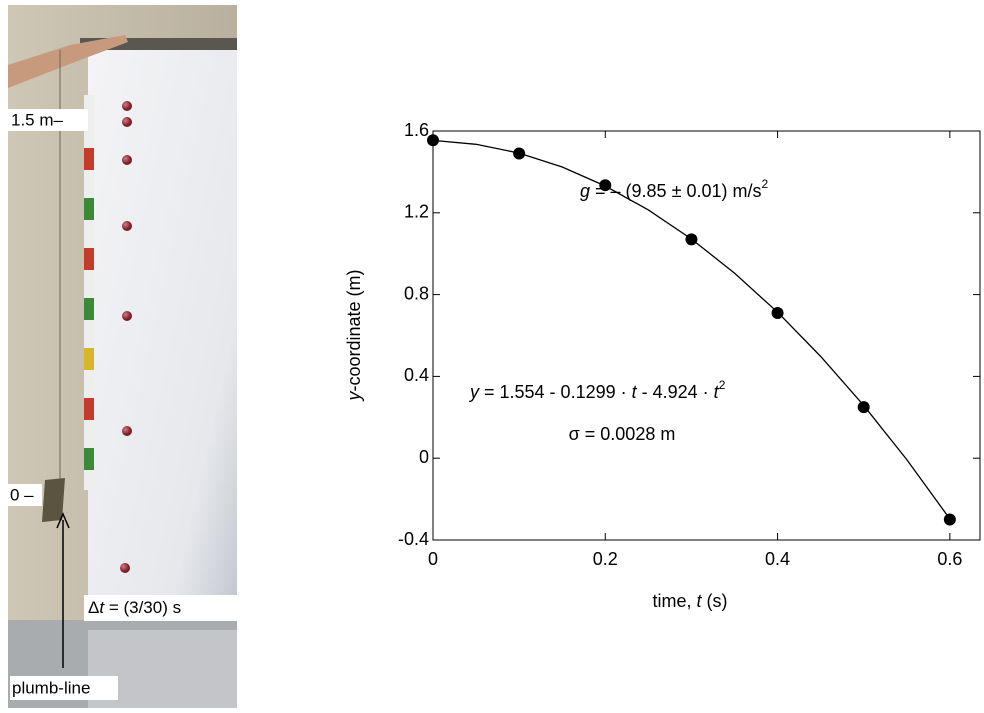  I want to click on ruler, so click(89, 292).